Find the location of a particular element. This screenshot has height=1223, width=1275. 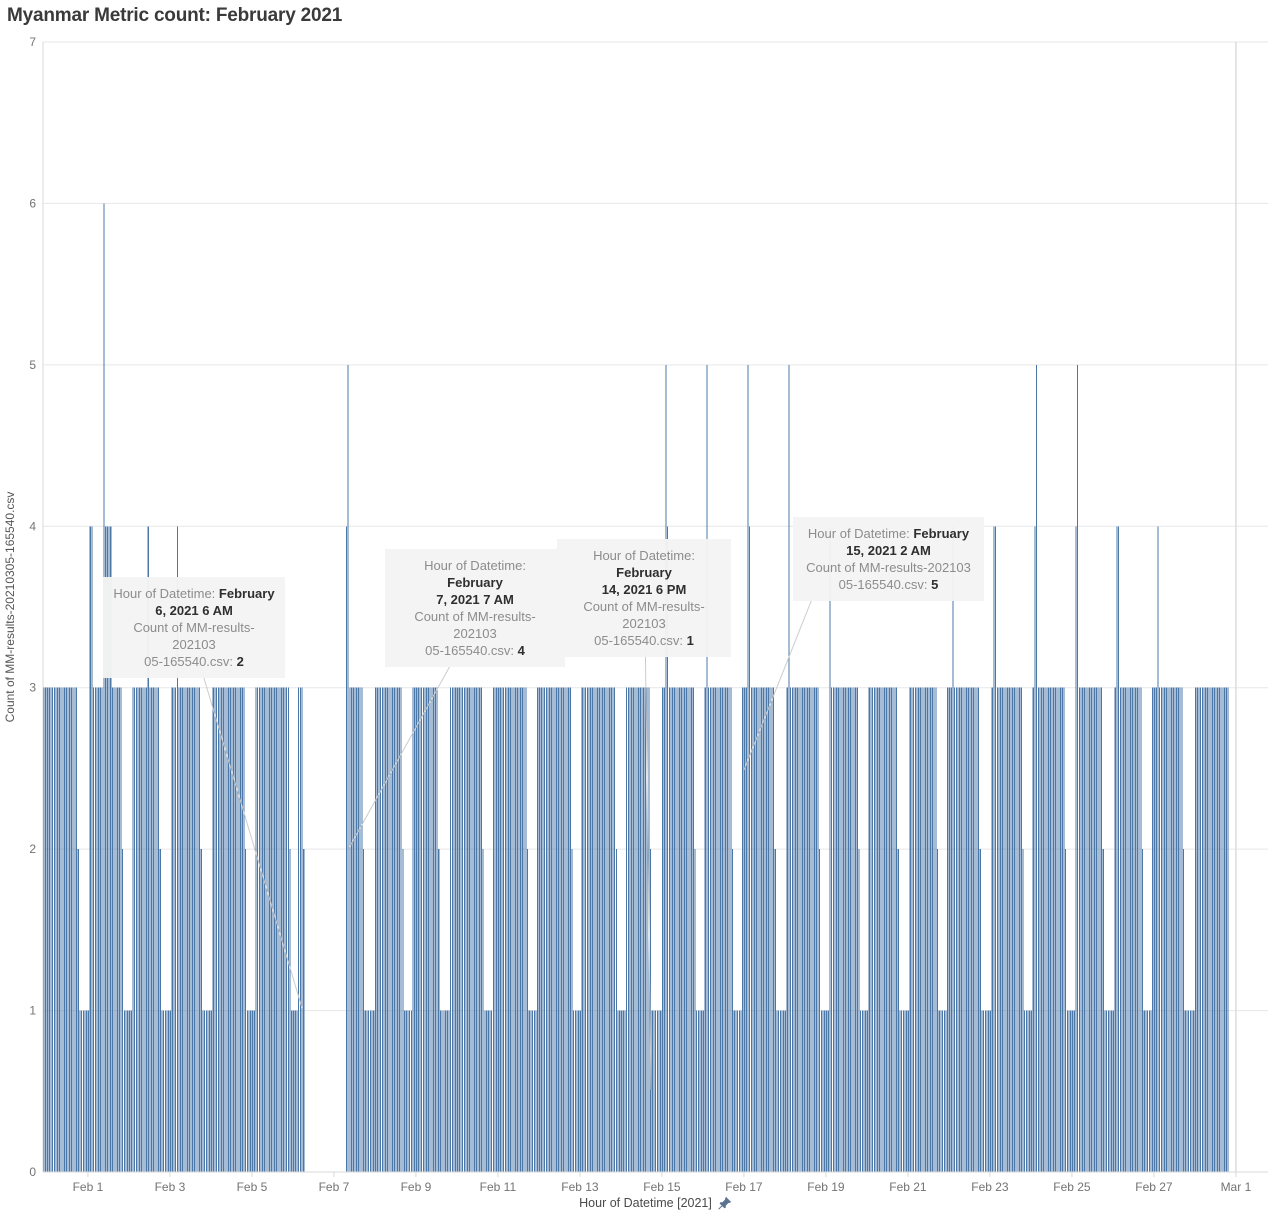

svg-text: Feb 25 is located at coordinates (1072, 1187).